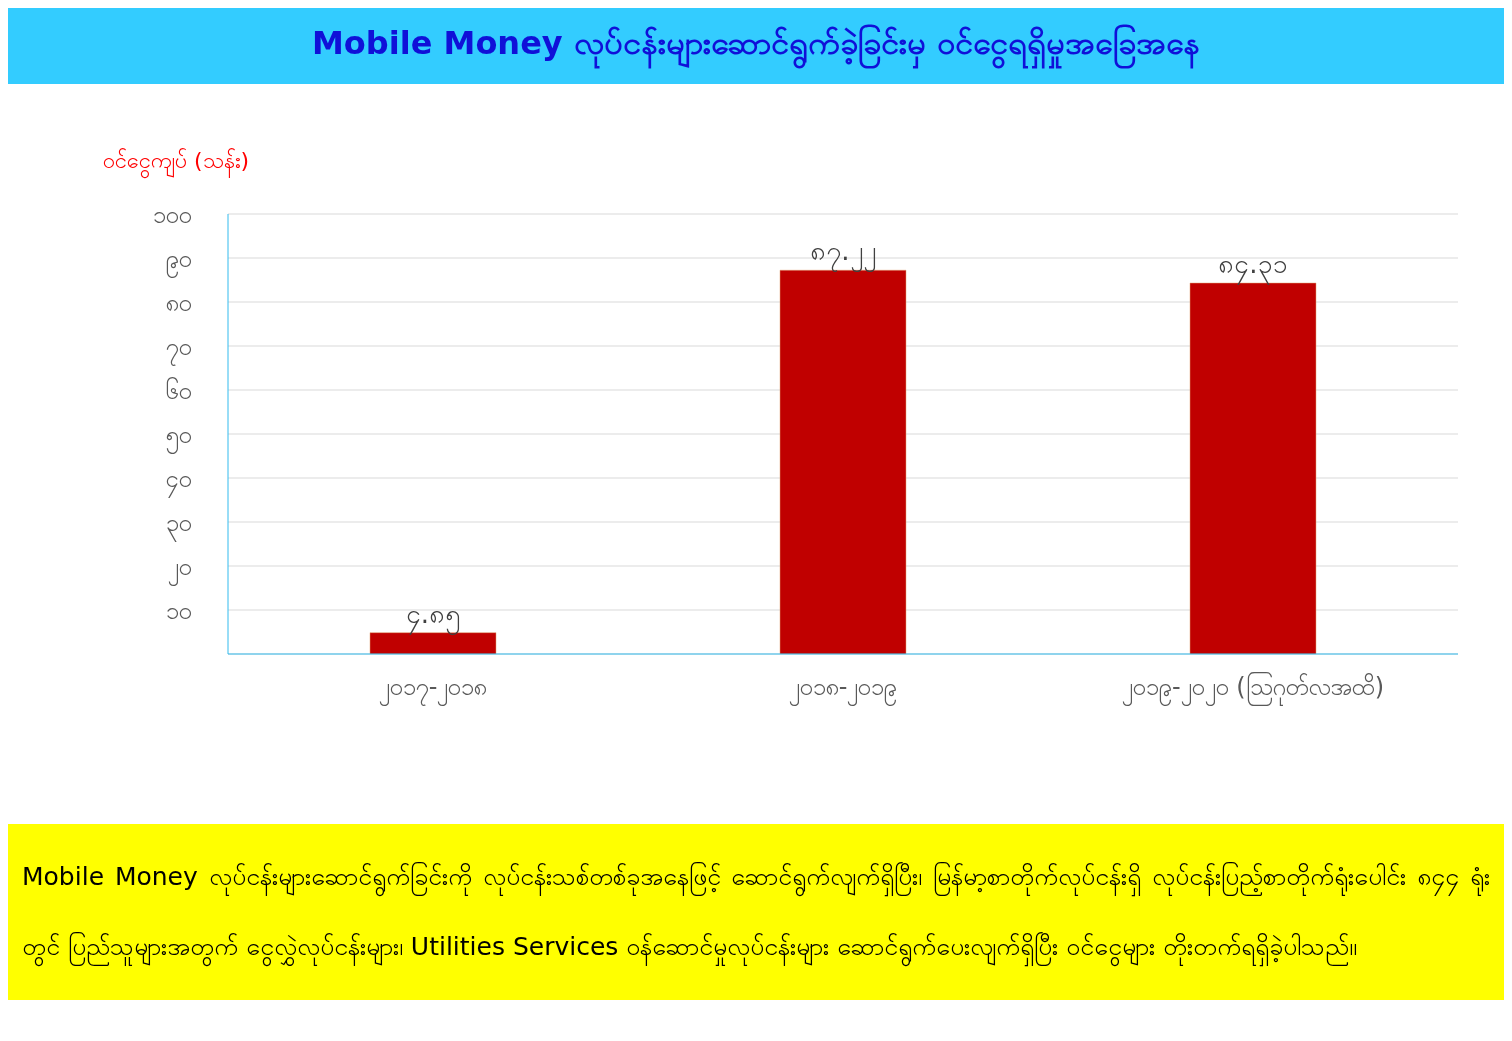 The image size is (1512, 1041). Describe the element at coordinates (179, 525) in the screenshot. I see `y-tick-label: ၃၀` at that location.